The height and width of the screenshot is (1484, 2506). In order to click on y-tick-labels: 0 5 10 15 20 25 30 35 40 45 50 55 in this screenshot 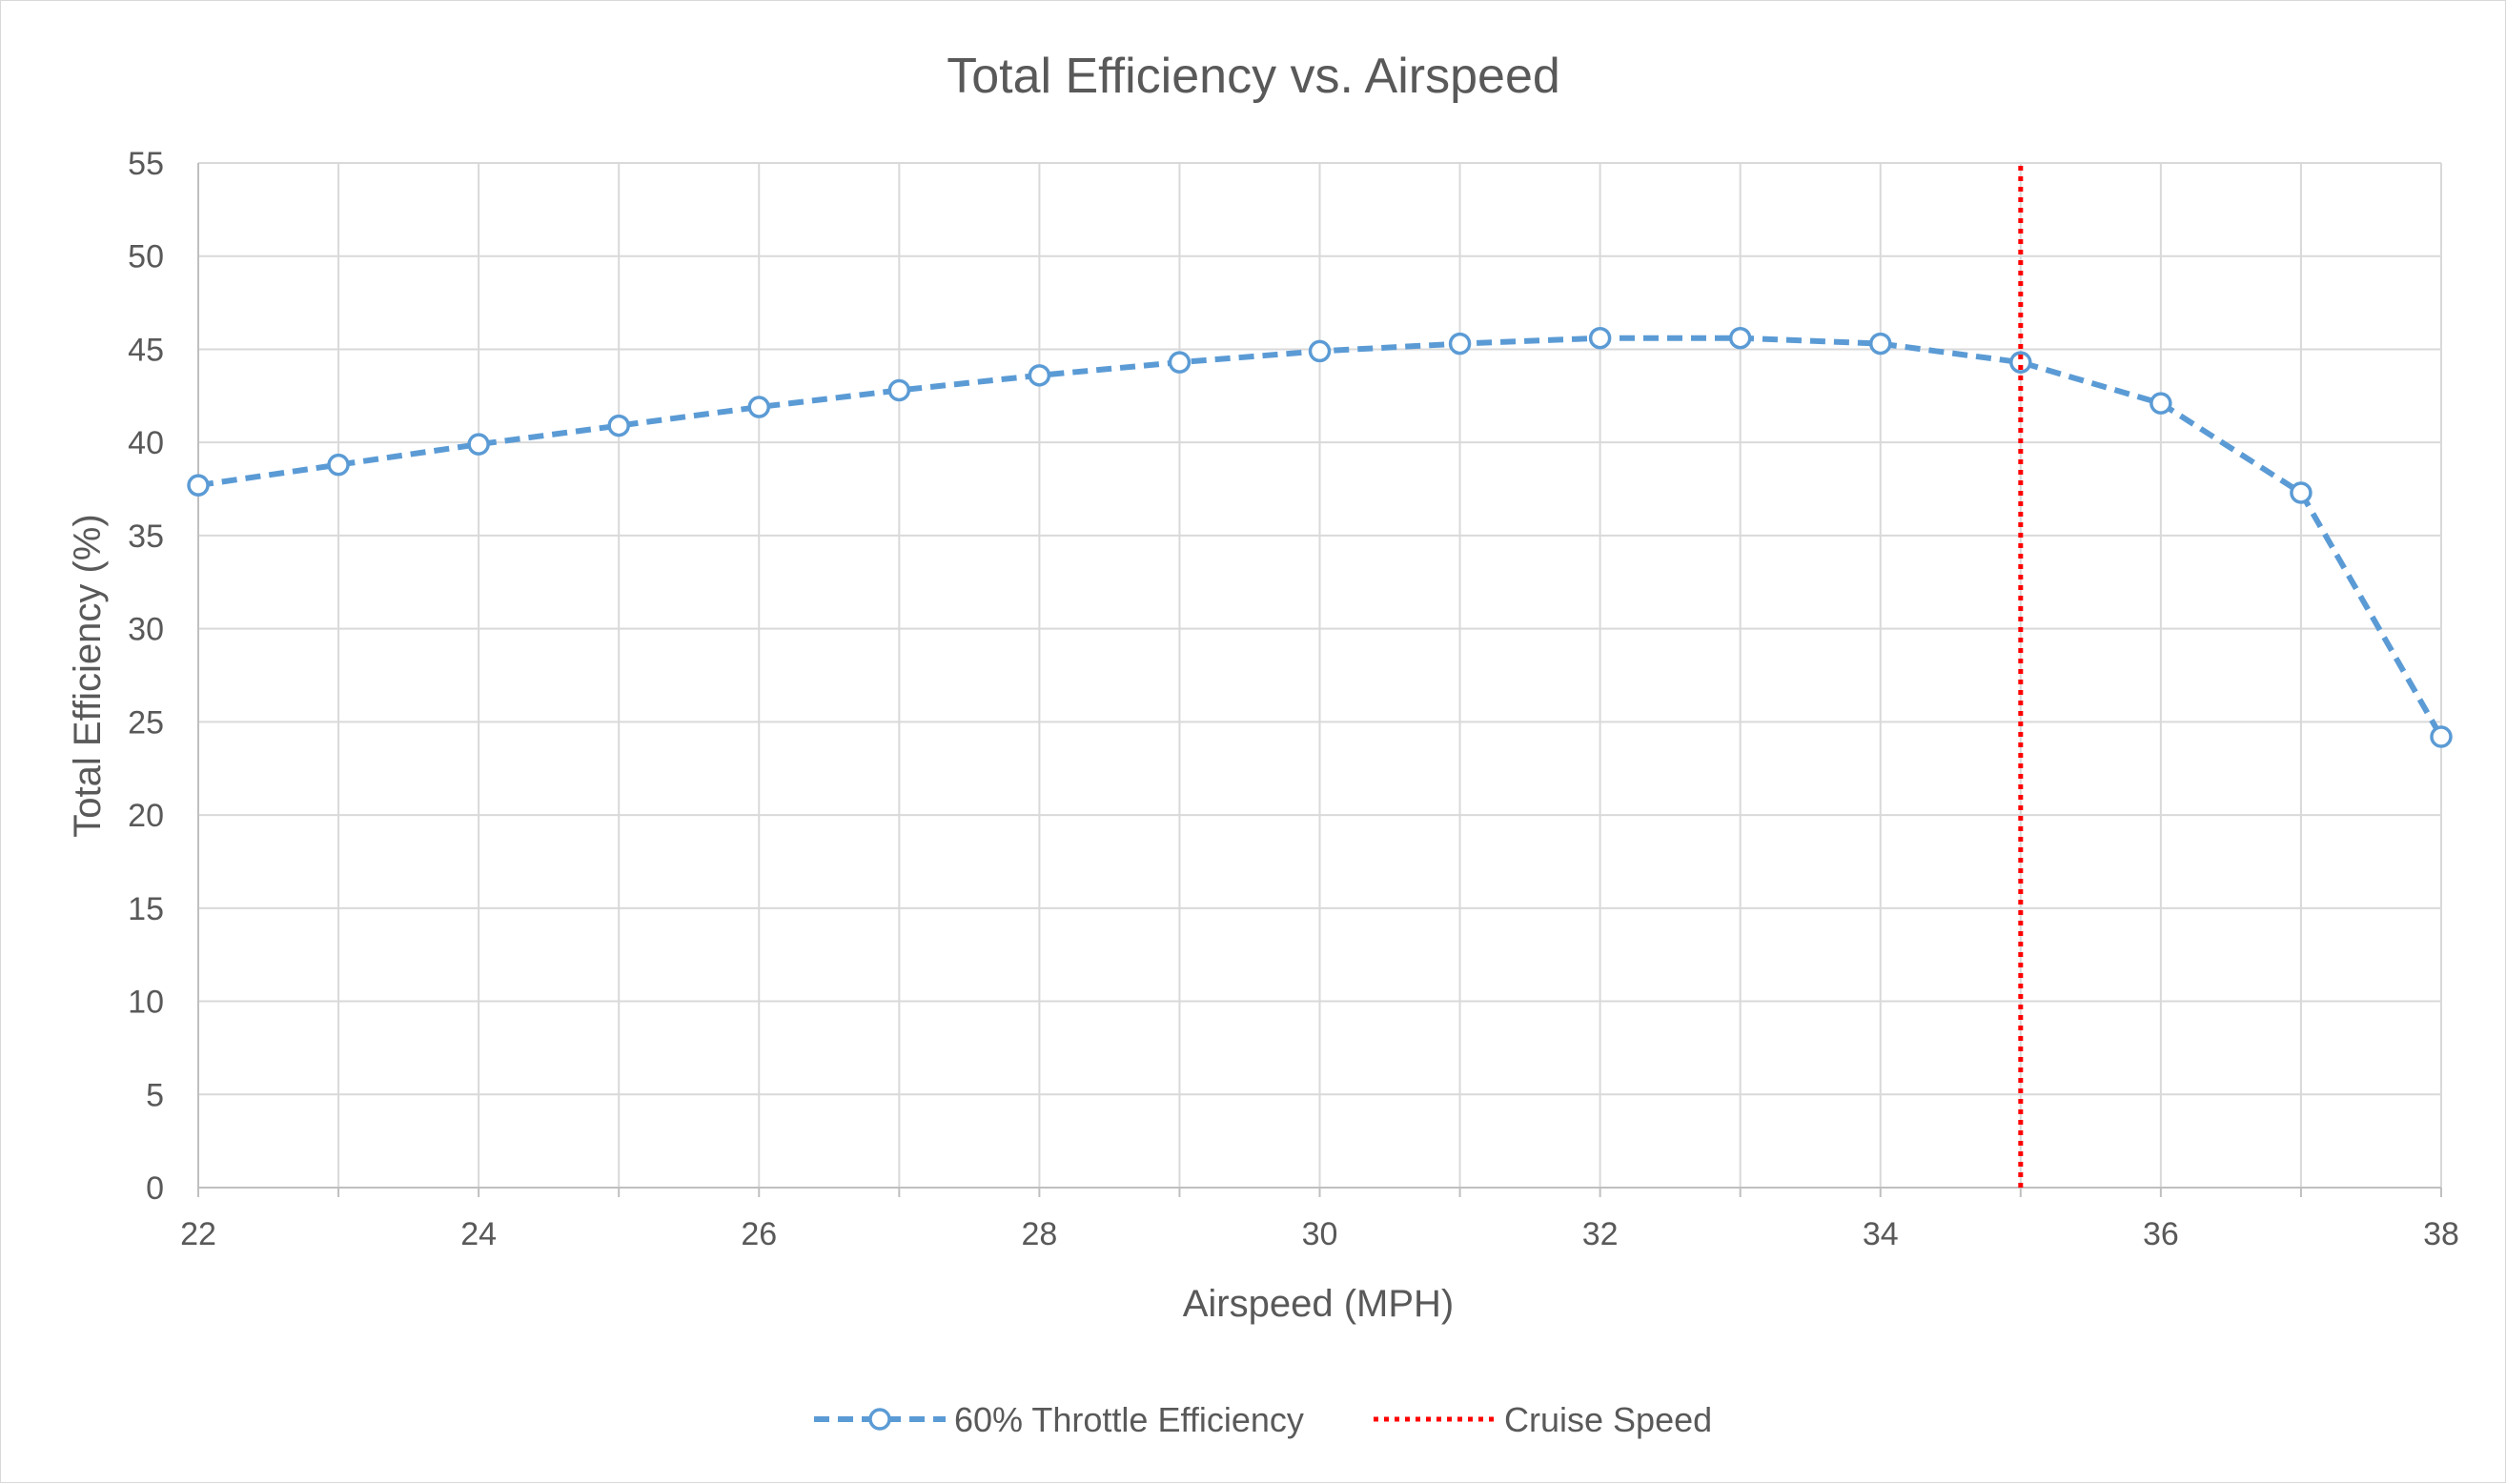, I will do `click(146, 676)`.